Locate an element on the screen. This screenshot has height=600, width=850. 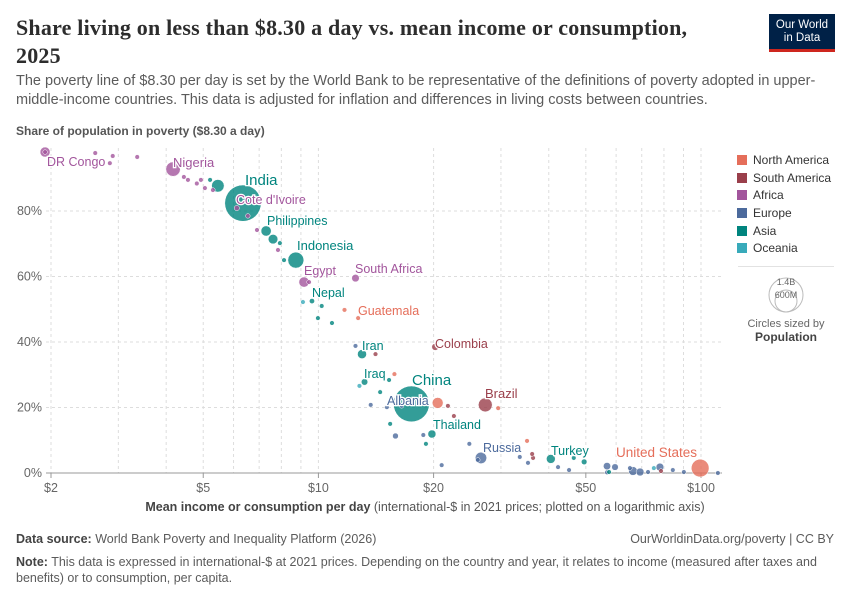
point-label: Turkey is located at coordinates (570, 451).